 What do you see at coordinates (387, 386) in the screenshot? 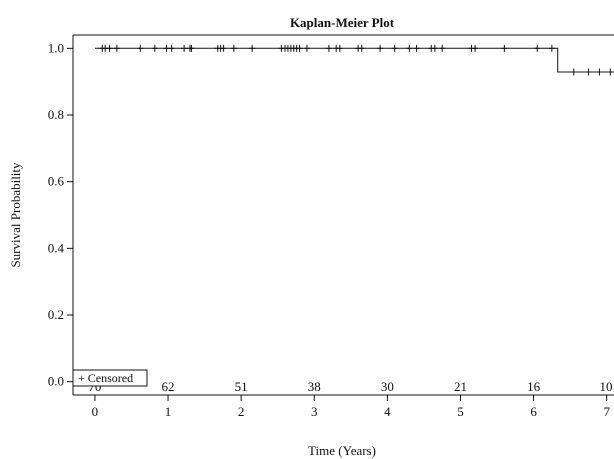
I see `at-risk-count: 30` at bounding box center [387, 386].